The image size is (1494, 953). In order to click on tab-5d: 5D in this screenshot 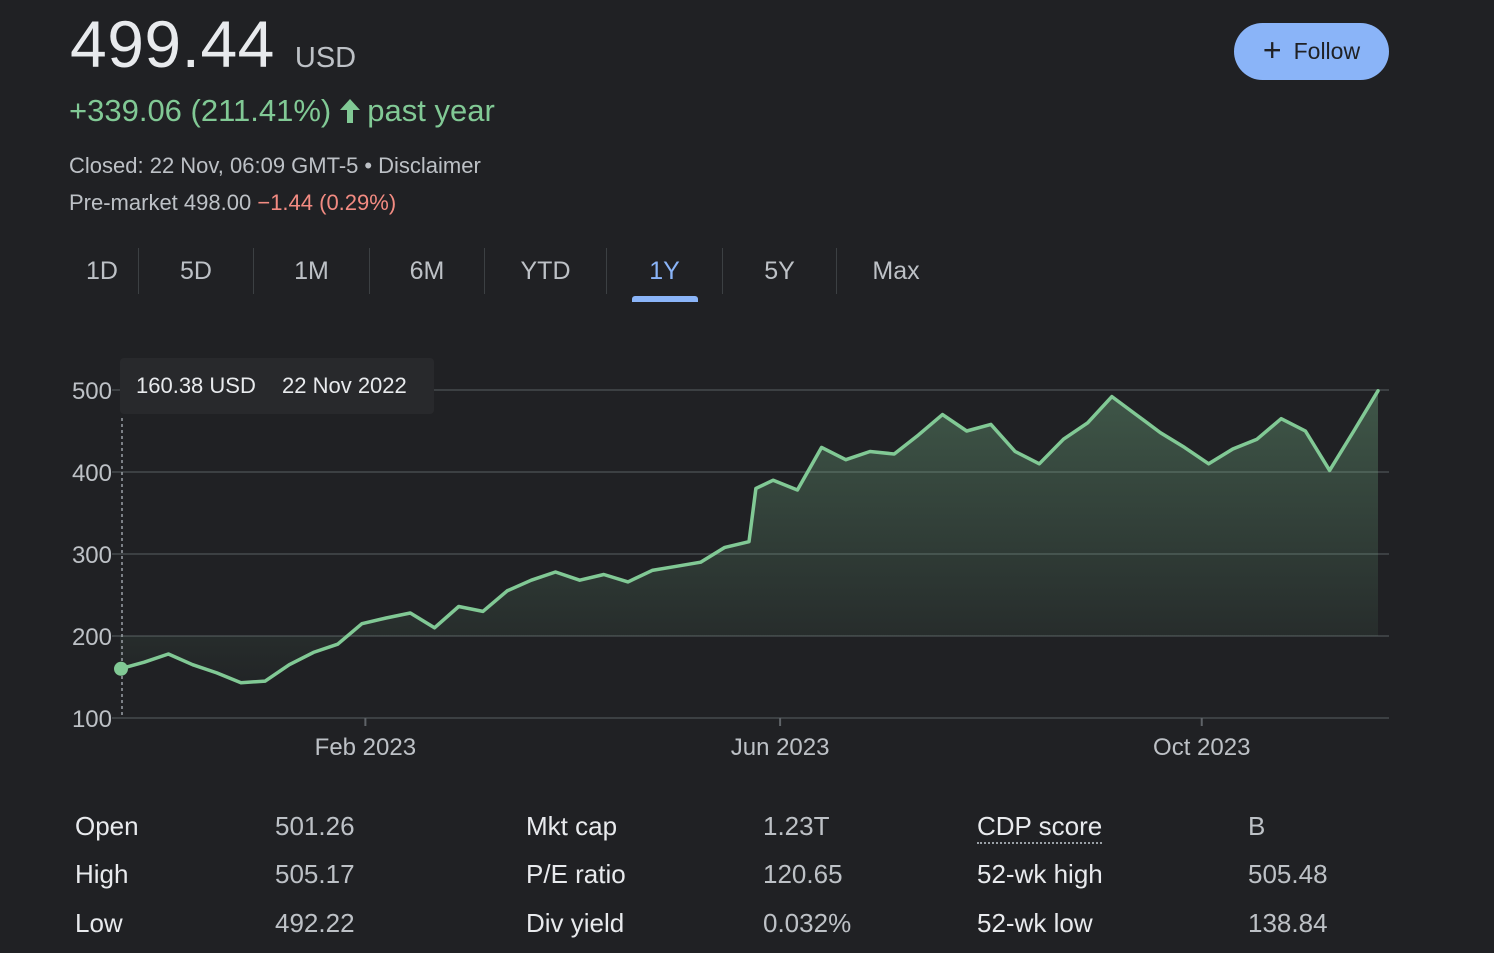, I will do `click(196, 271)`.